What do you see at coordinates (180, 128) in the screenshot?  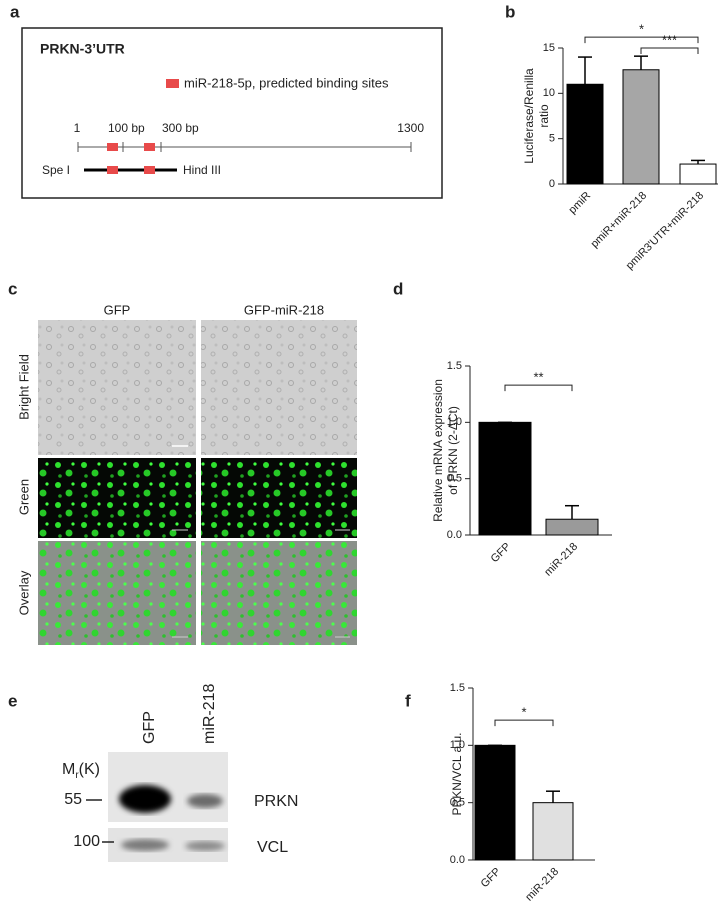 I see `scale-label: 300 bp` at bounding box center [180, 128].